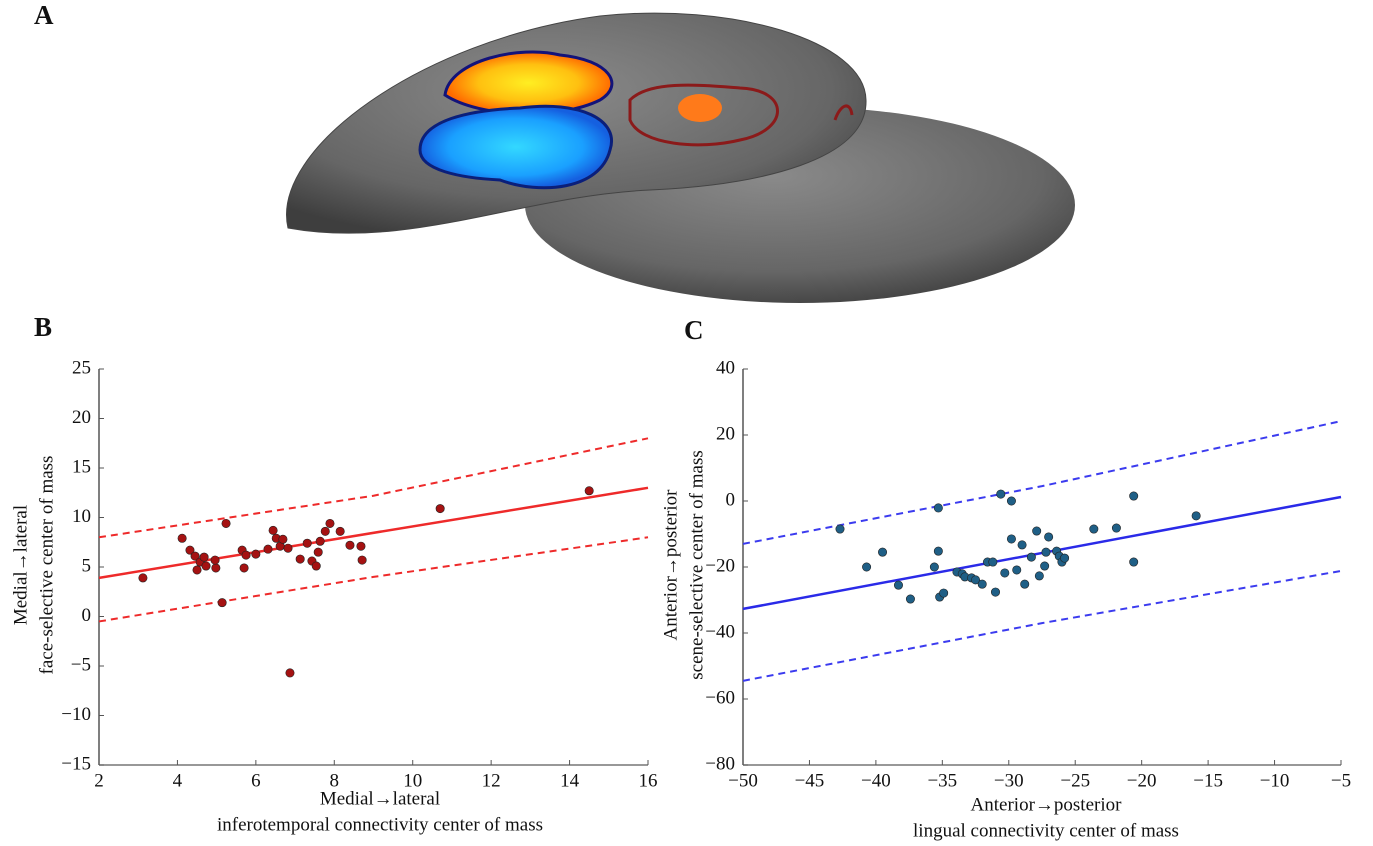 The height and width of the screenshot is (846, 1373). Describe the element at coordinates (44, 15) in the screenshot. I see `panel-label: A` at that location.